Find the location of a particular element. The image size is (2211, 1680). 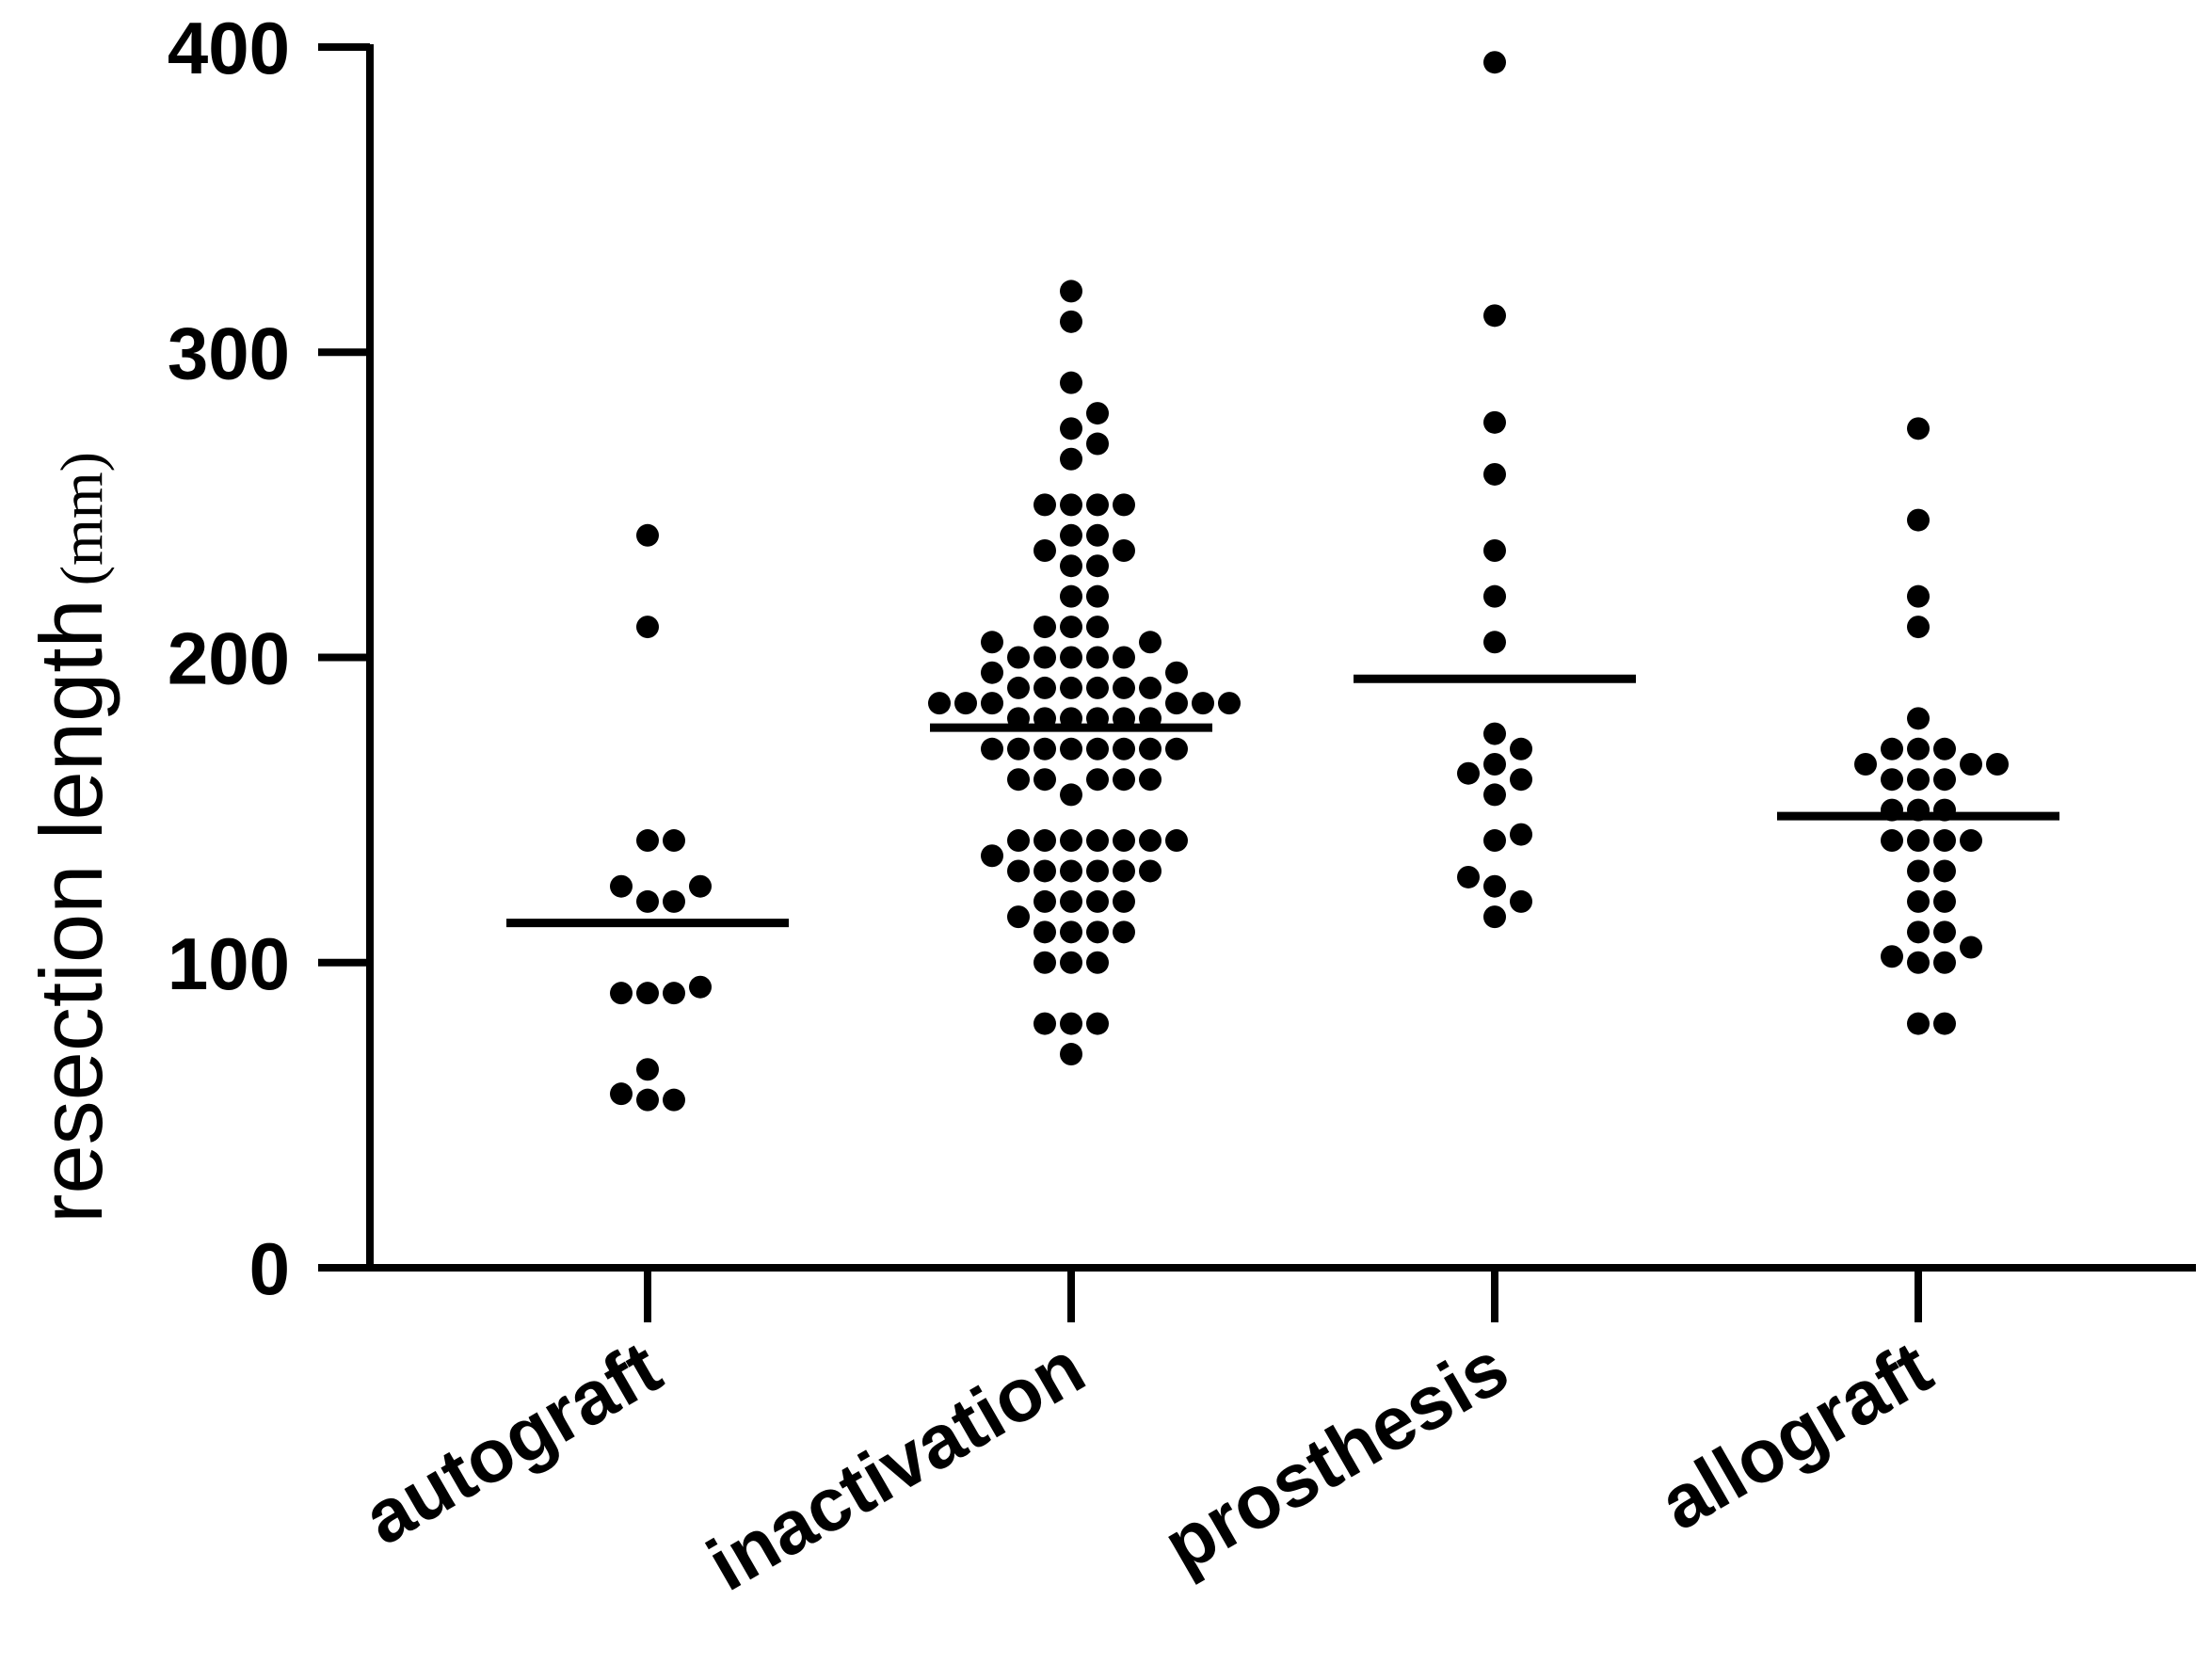

y-tick-label: 100 is located at coordinates (229, 963).